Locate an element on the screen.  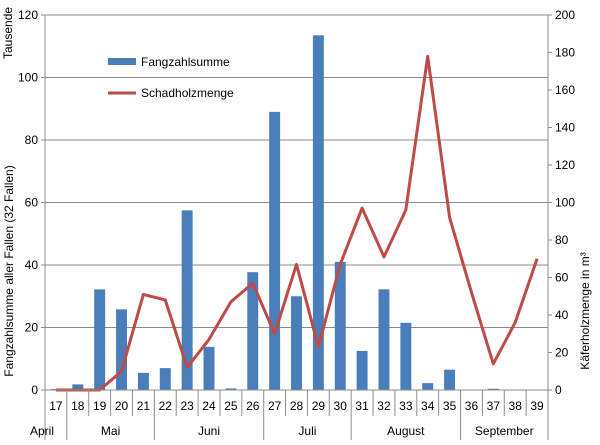
category-label: 23 is located at coordinates (187, 406).